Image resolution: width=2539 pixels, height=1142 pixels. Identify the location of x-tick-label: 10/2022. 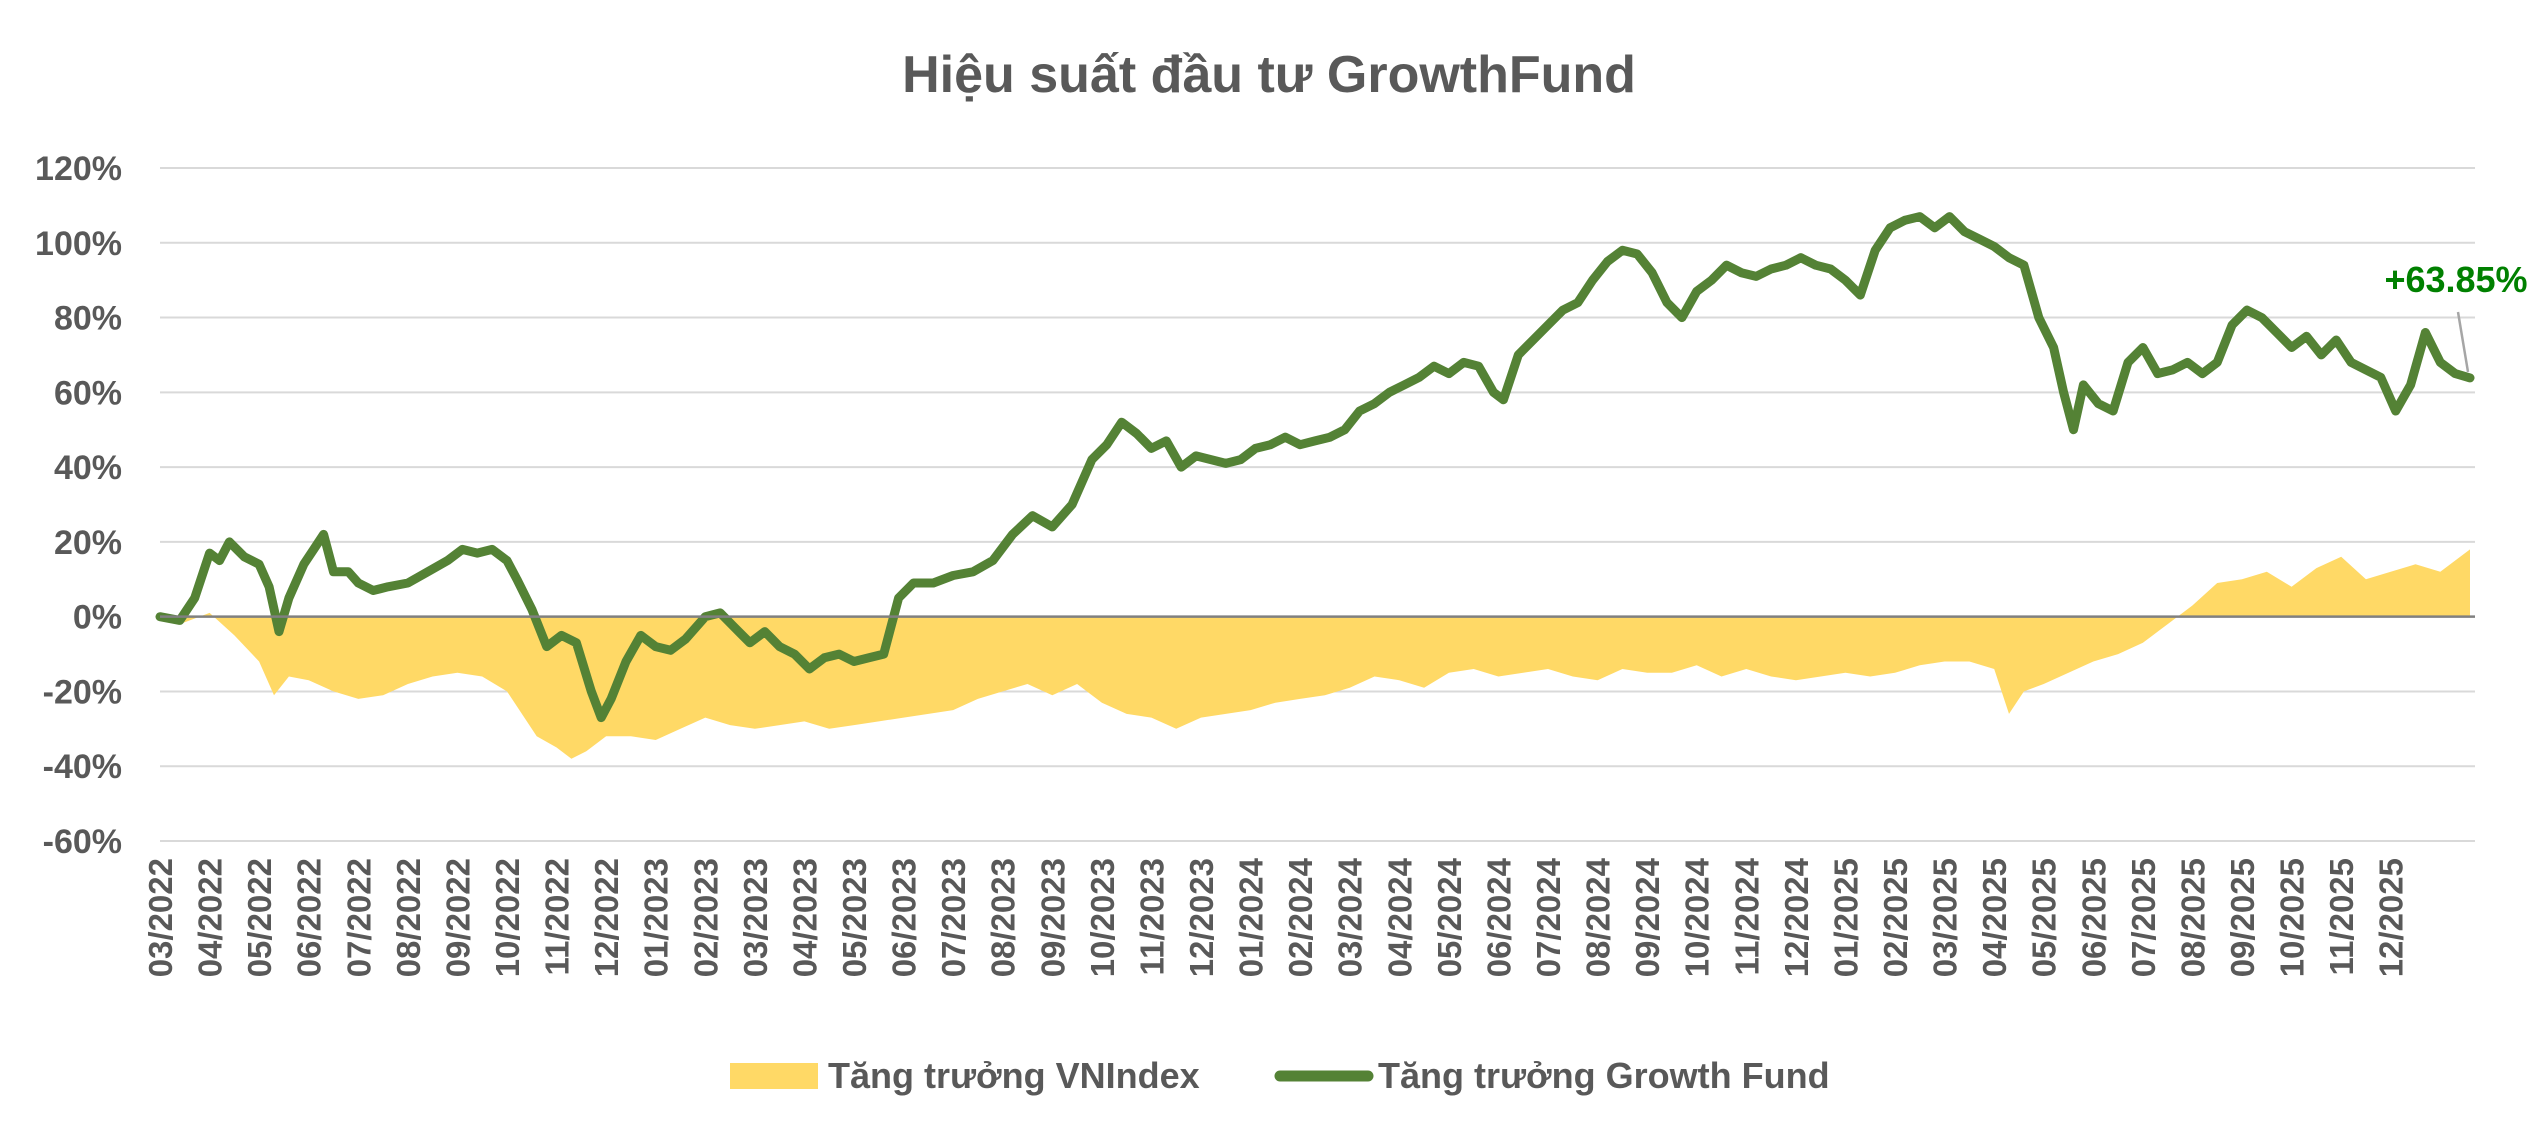
(507, 917).